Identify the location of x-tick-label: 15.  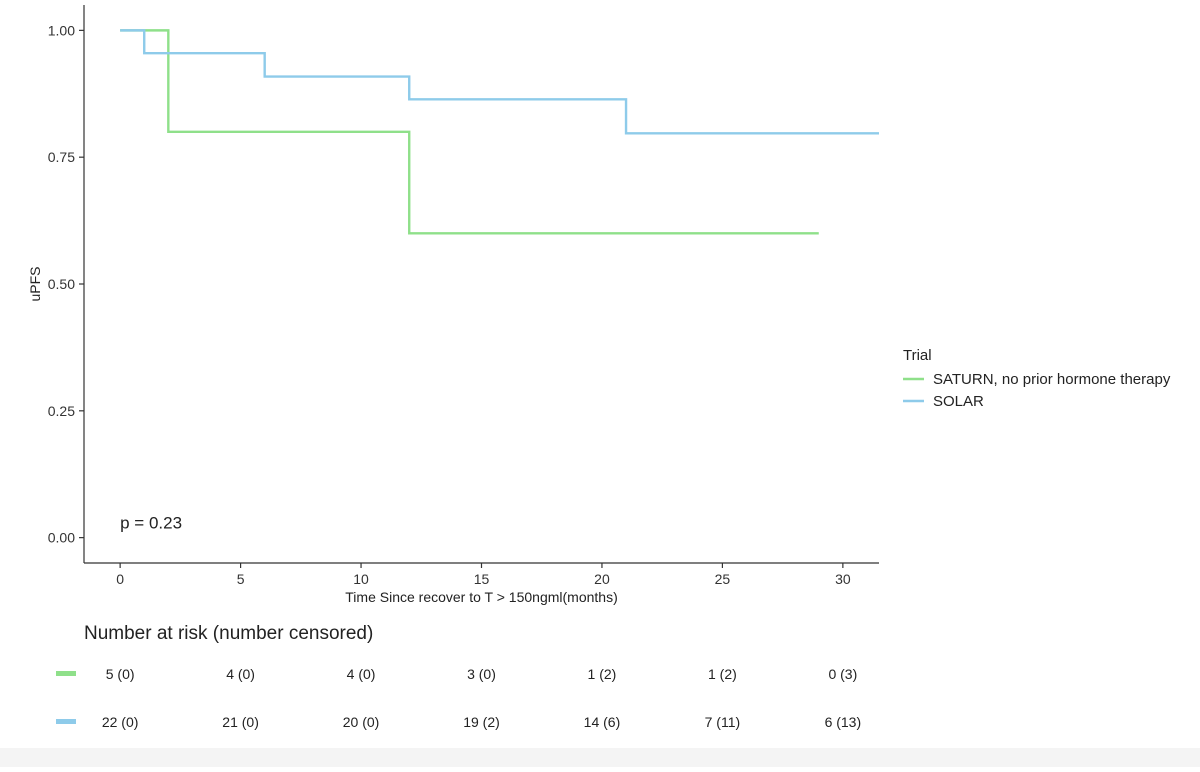
(482, 579).